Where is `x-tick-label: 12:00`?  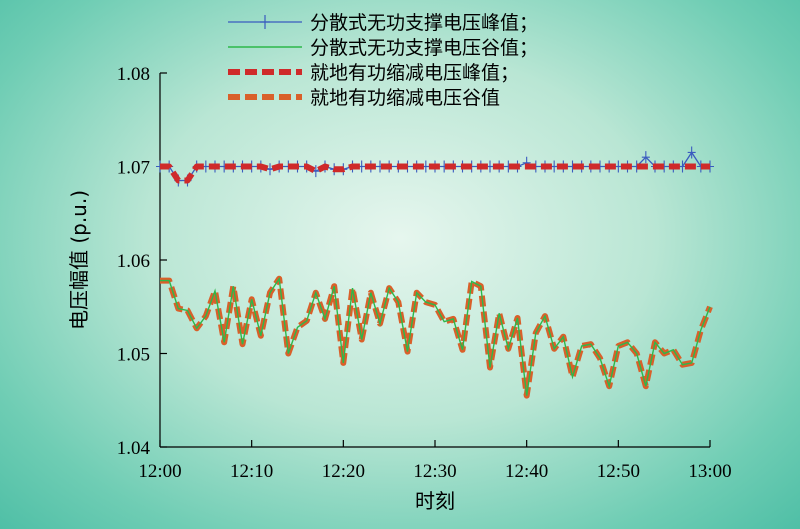
x-tick-label: 12:00 is located at coordinates (159, 471).